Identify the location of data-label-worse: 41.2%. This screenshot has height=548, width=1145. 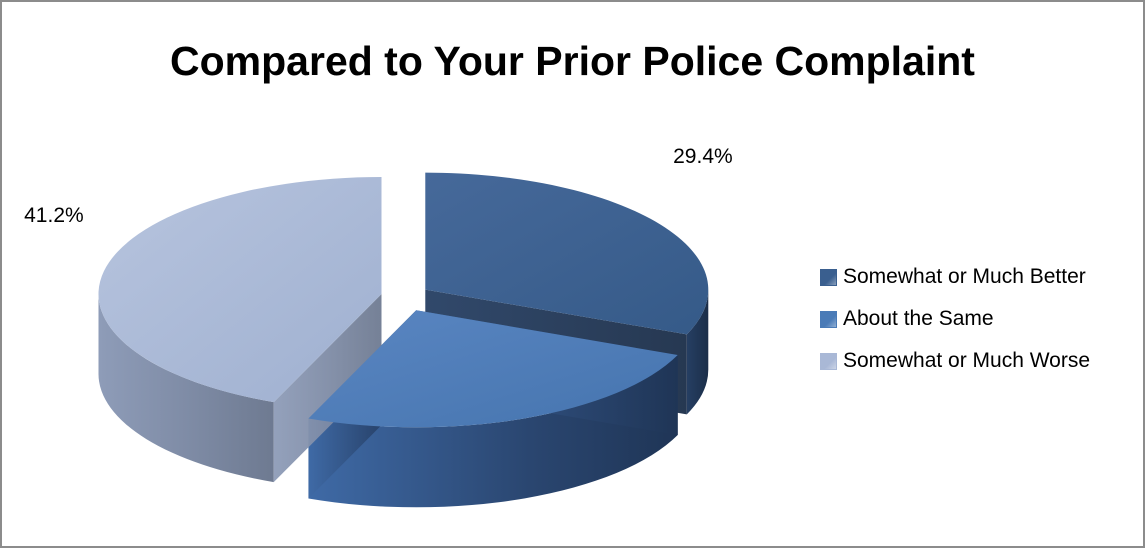
(54, 215).